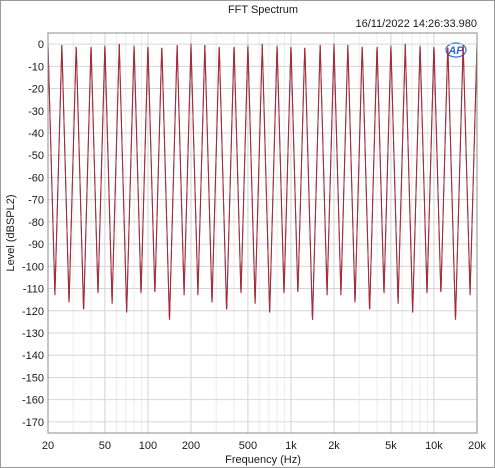 The height and width of the screenshot is (468, 495). Describe the element at coordinates (105, 446) in the screenshot. I see `x-tick-label: 50` at that location.